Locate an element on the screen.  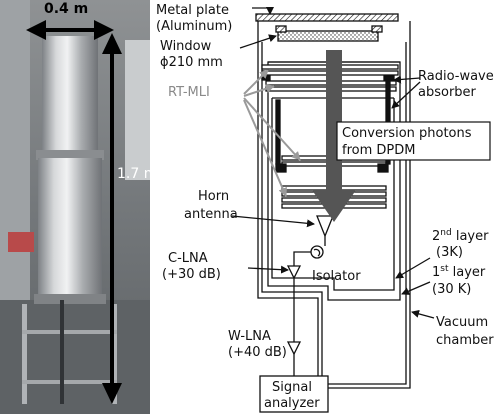
clna-label-2: (+30 dB) is located at coordinates (191, 274).